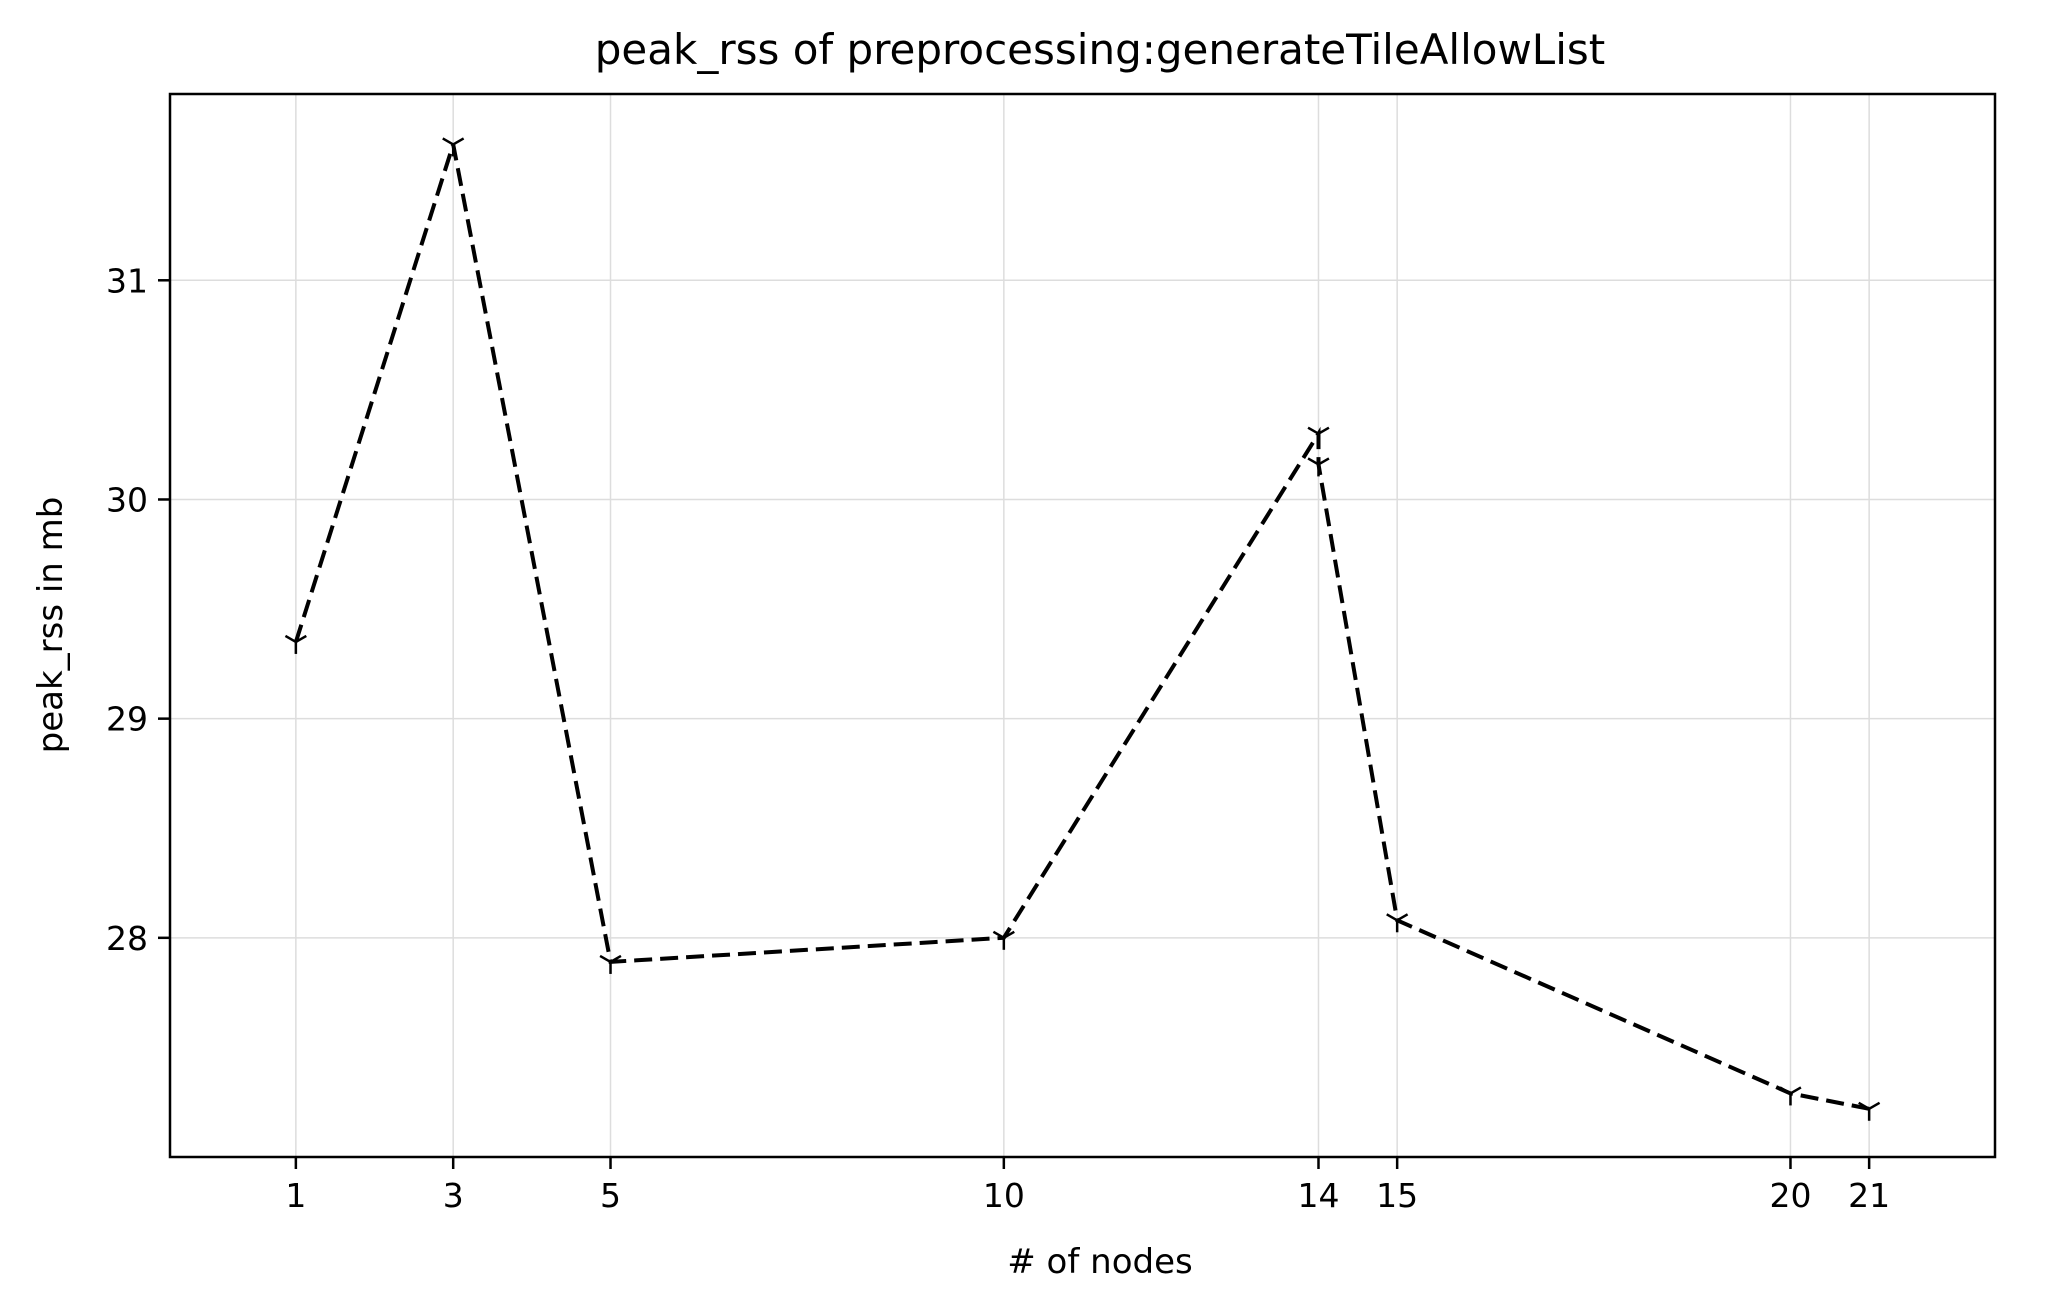 The image size is (2059, 1313). What do you see at coordinates (295, 1195) in the screenshot?
I see `x-tick-label: 1` at bounding box center [295, 1195].